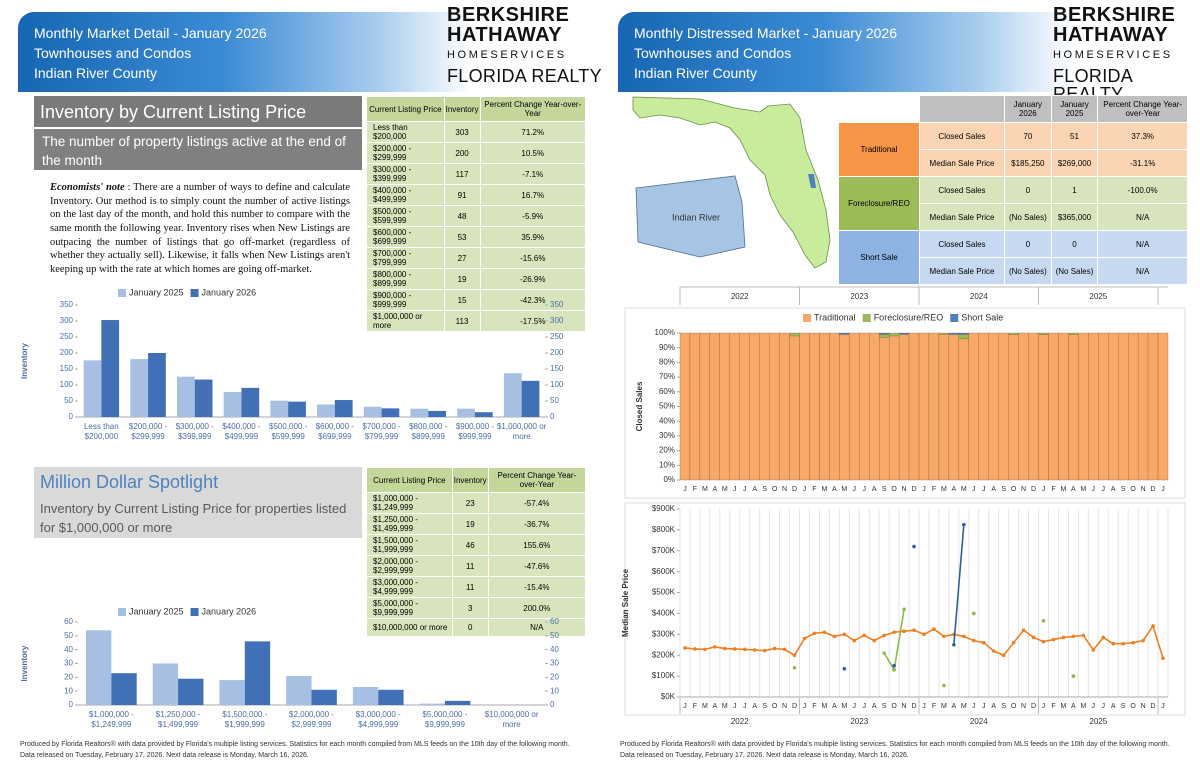  What do you see at coordinates (470, 503) in the screenshot?
I see `value-cell: 23` at bounding box center [470, 503].